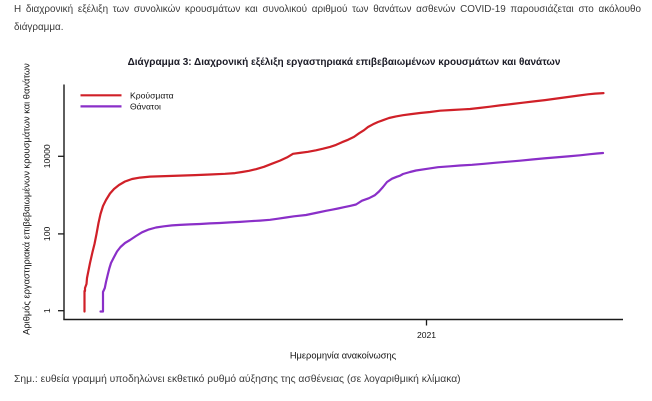 The width and height of the screenshot is (652, 401). What do you see at coordinates (47, 310) in the screenshot?
I see `svg-text: 1` at bounding box center [47, 310].